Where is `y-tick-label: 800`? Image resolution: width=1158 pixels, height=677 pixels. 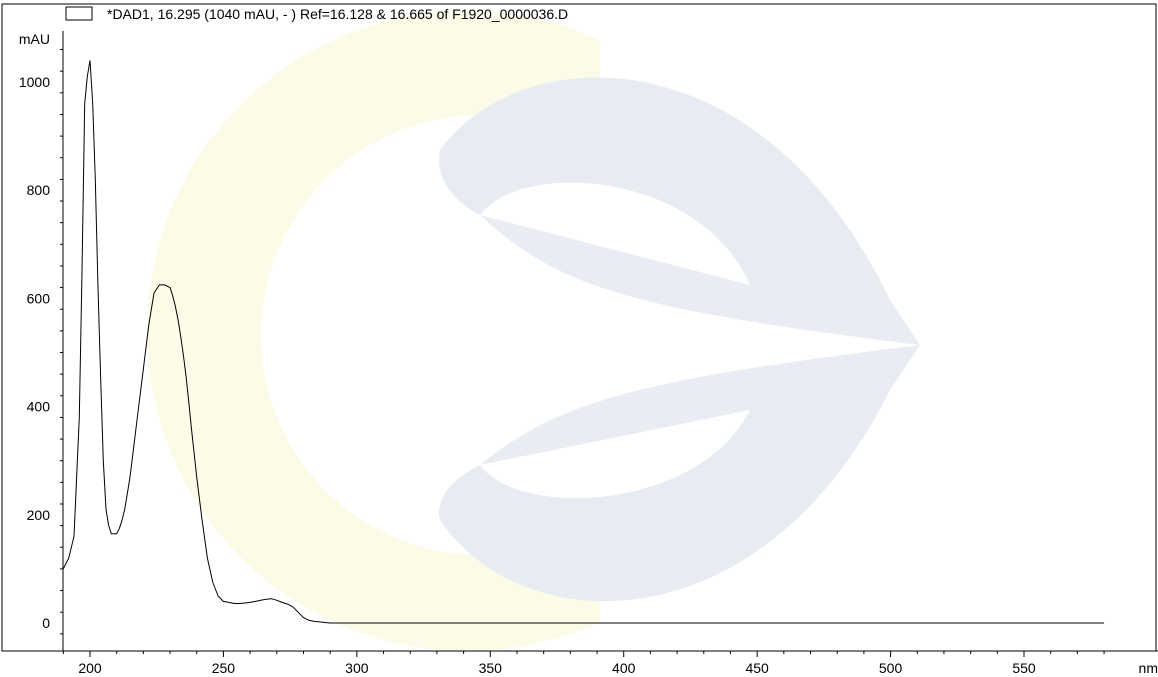 y-tick-label: 800 is located at coordinates (39, 190).